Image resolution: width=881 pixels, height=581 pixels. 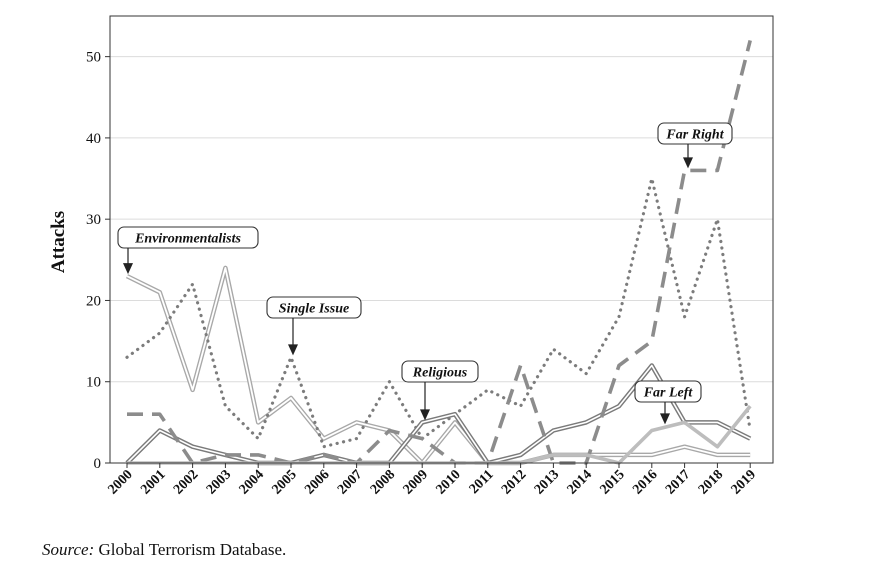 What do you see at coordinates (192, 549) in the screenshot?
I see `source-text: Global Terrorism Database.` at bounding box center [192, 549].